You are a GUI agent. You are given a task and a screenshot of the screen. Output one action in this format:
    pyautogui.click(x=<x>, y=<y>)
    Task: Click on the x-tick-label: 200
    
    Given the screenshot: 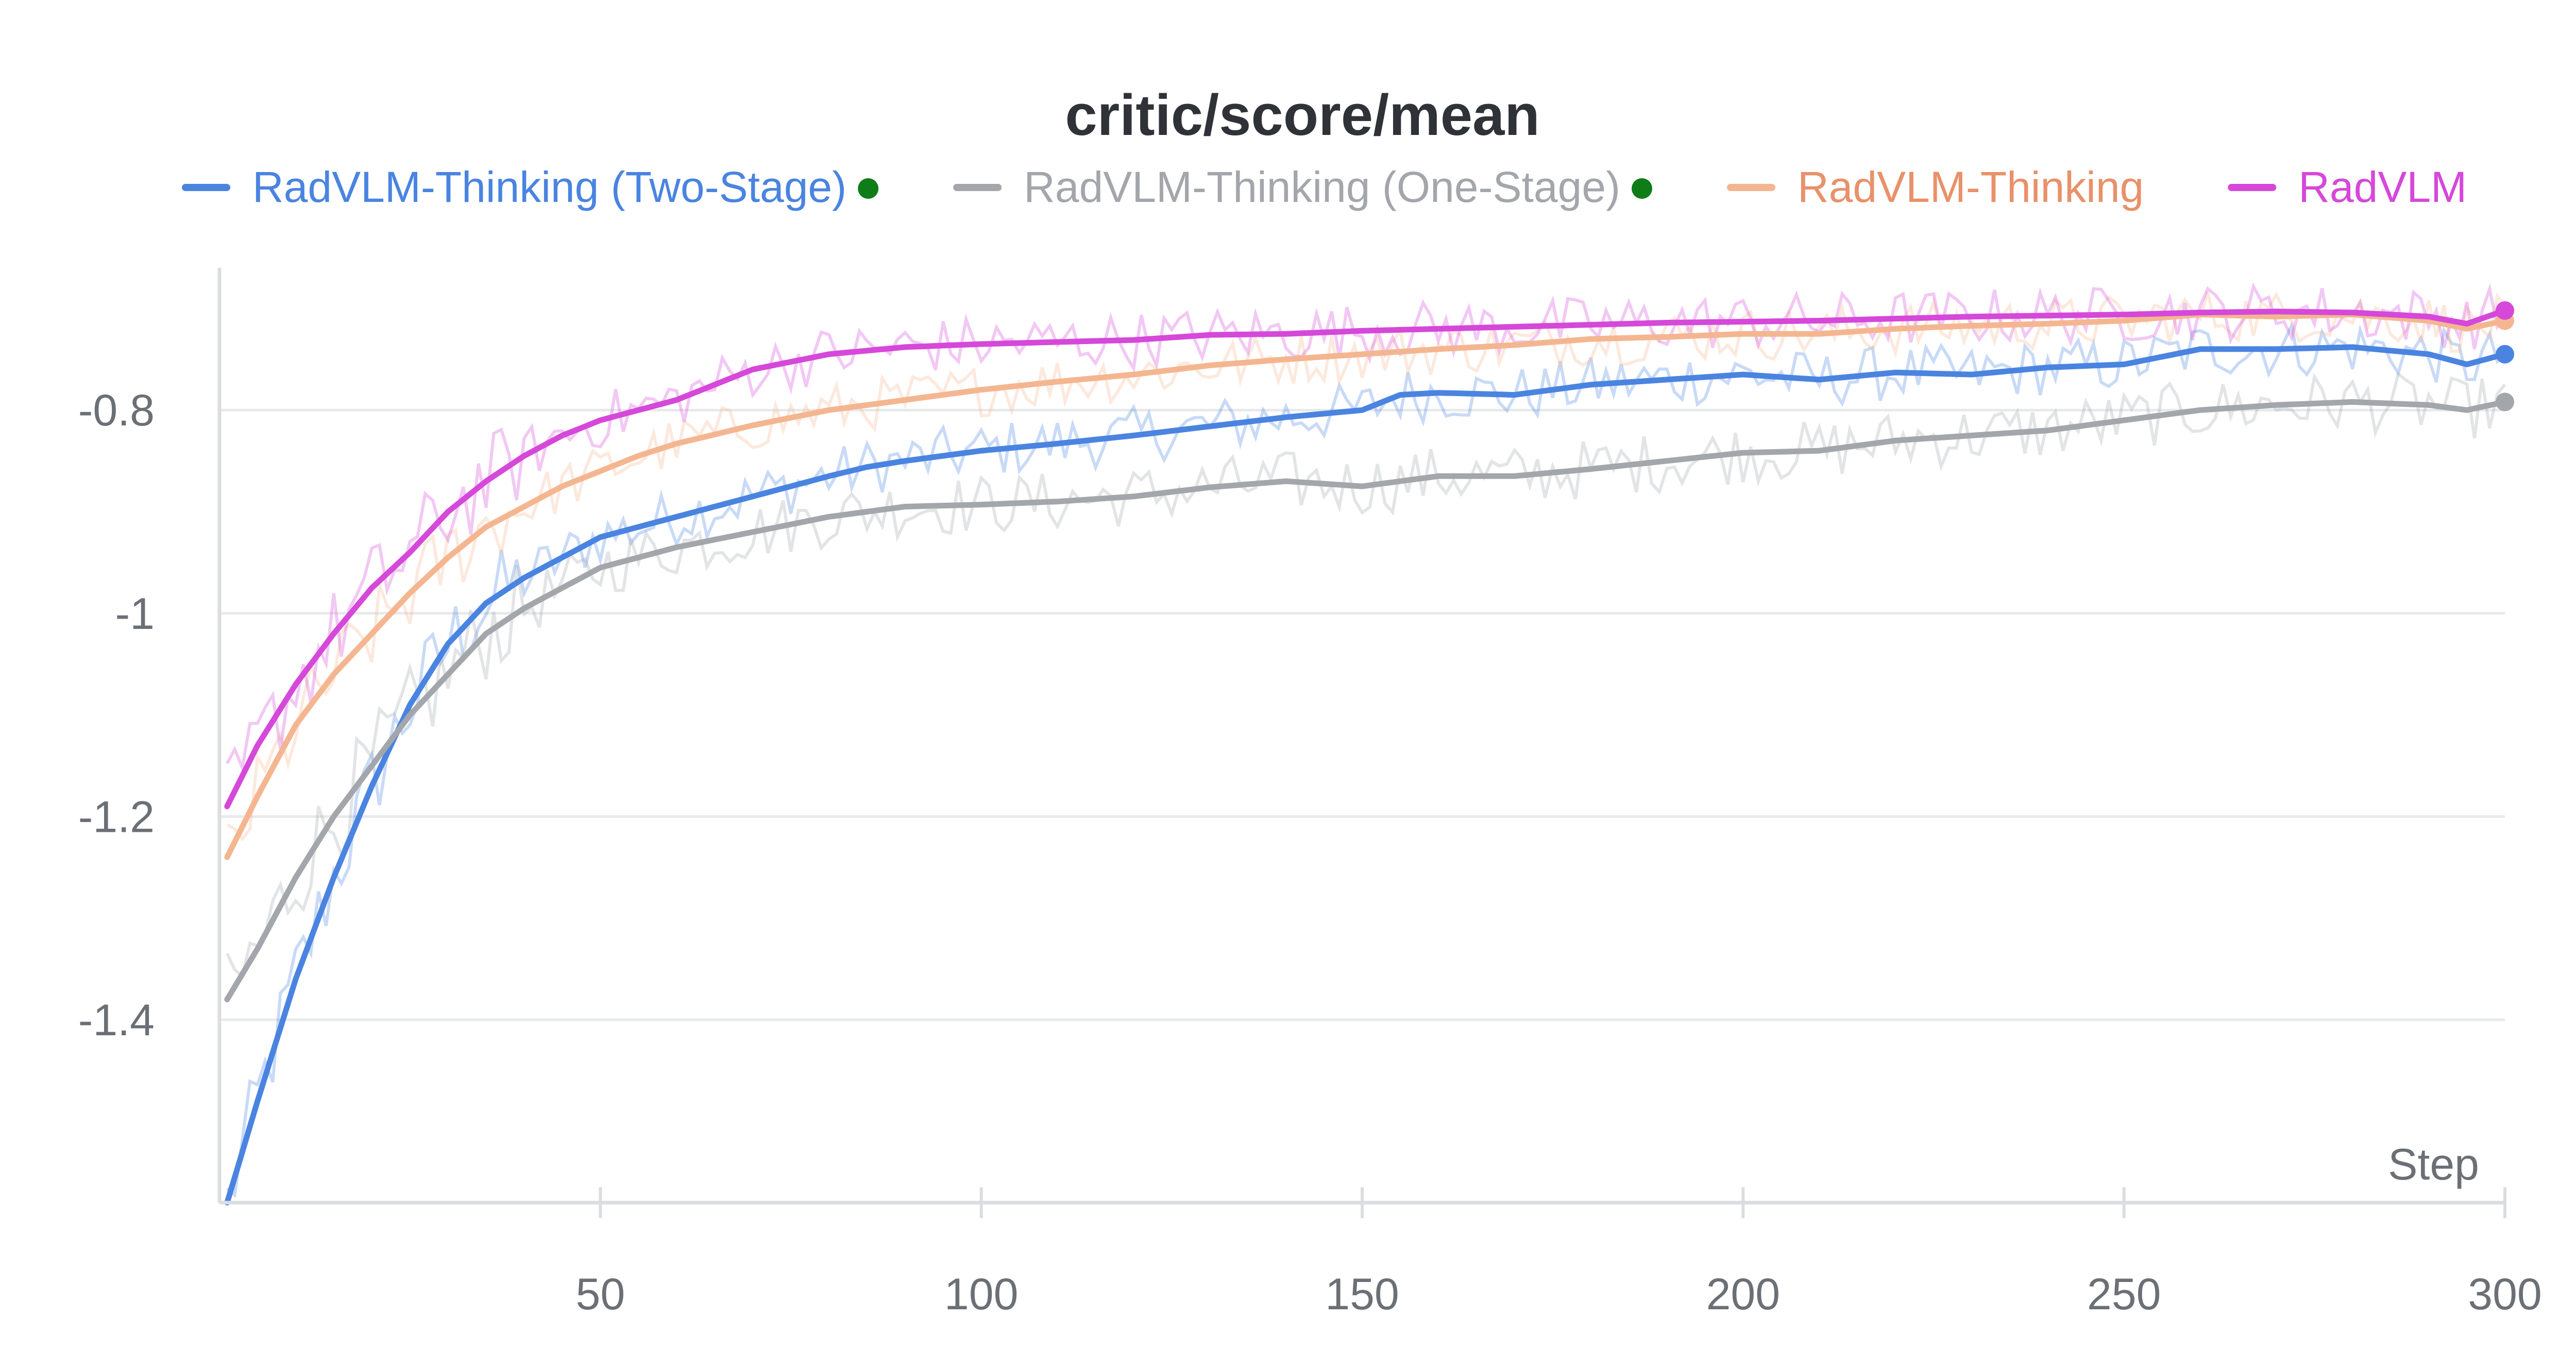 What is the action you would take?
    pyautogui.click(x=1743, y=1294)
    